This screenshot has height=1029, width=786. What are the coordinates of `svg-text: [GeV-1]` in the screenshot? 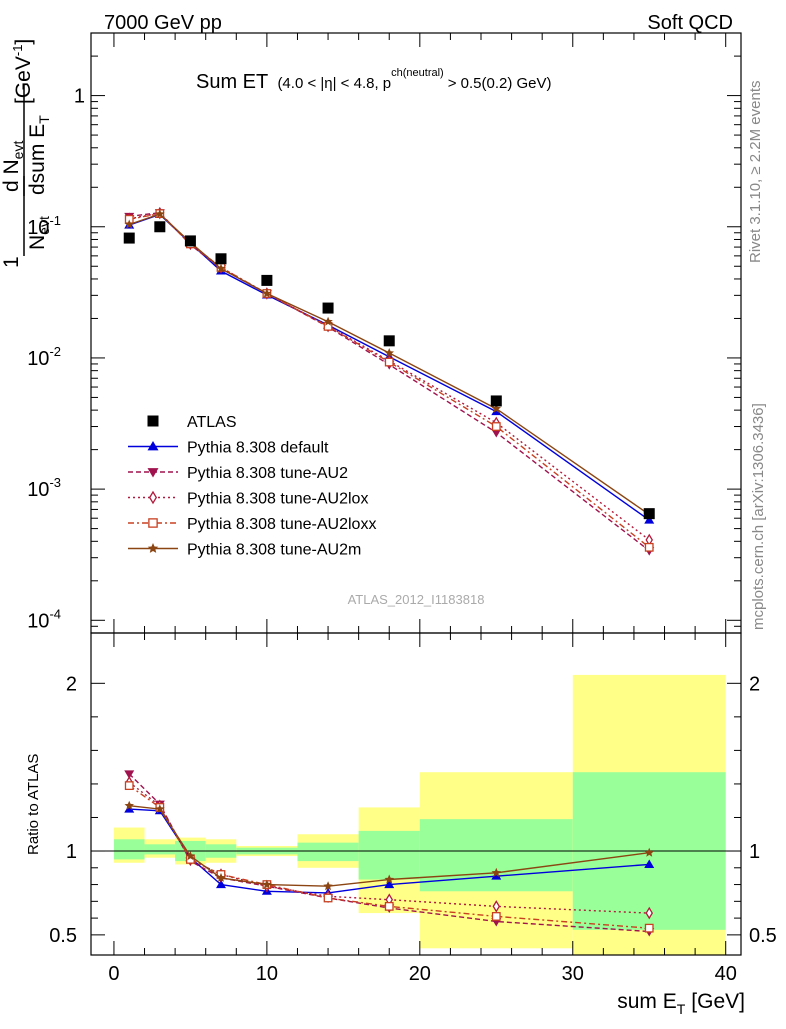 It's located at (22, 71).